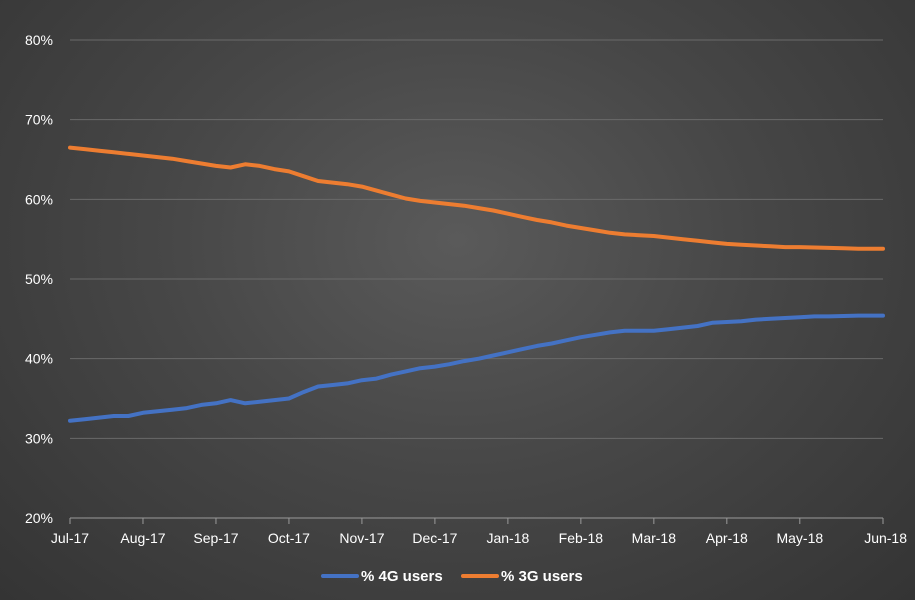 The width and height of the screenshot is (915, 600). I want to click on y-tick-label: 40%, so click(39, 359).